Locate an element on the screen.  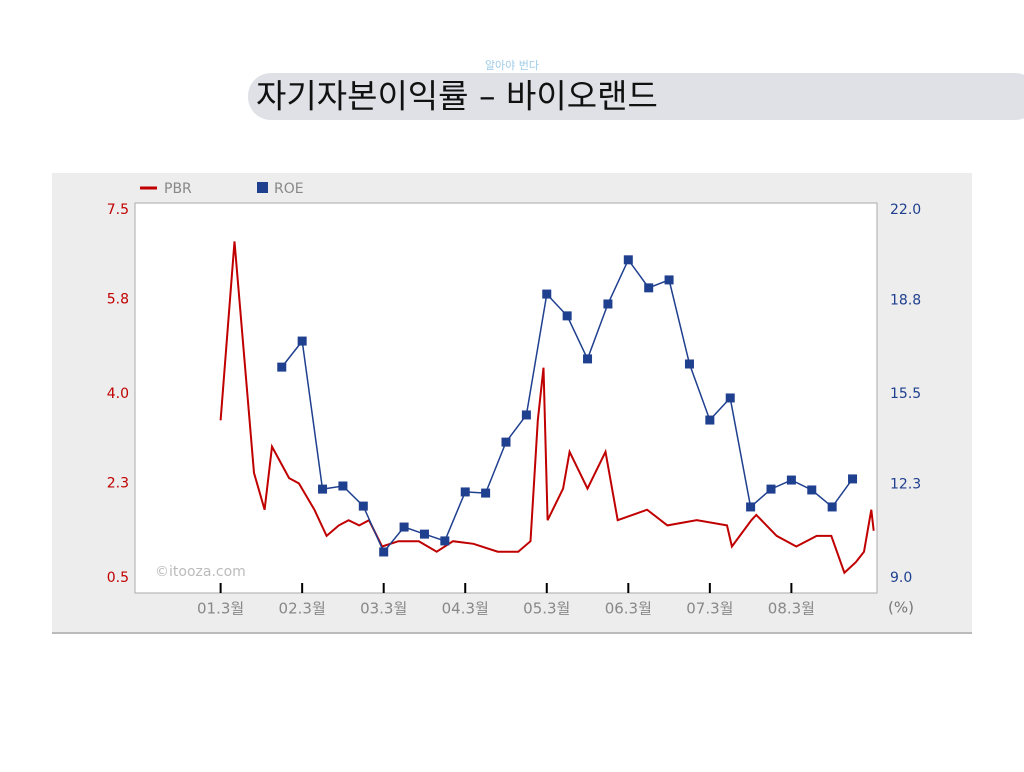
x-tick-label: 01.3월 is located at coordinates (220, 609).